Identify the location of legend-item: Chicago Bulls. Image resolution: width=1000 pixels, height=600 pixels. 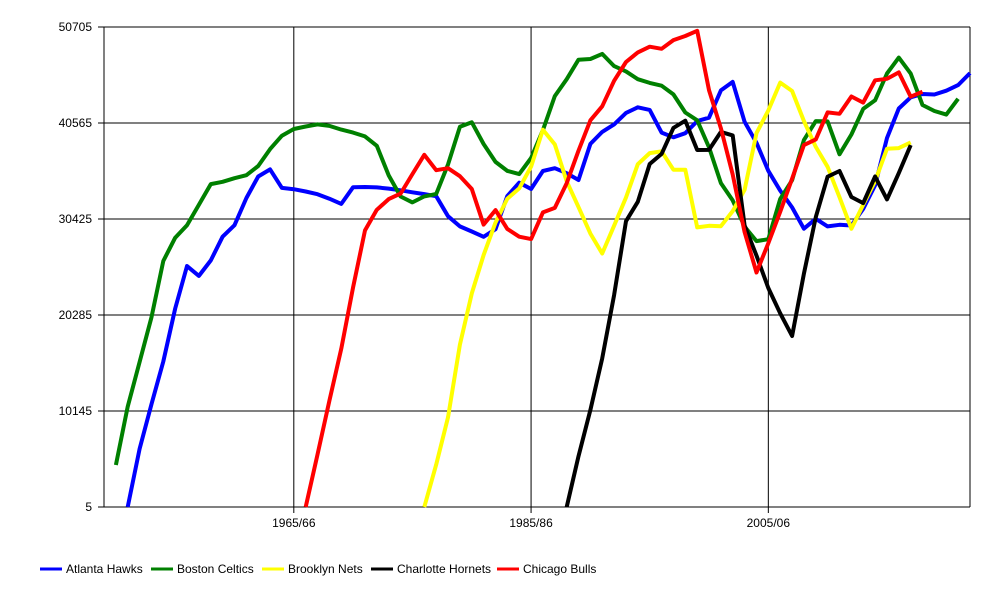
(546, 569).